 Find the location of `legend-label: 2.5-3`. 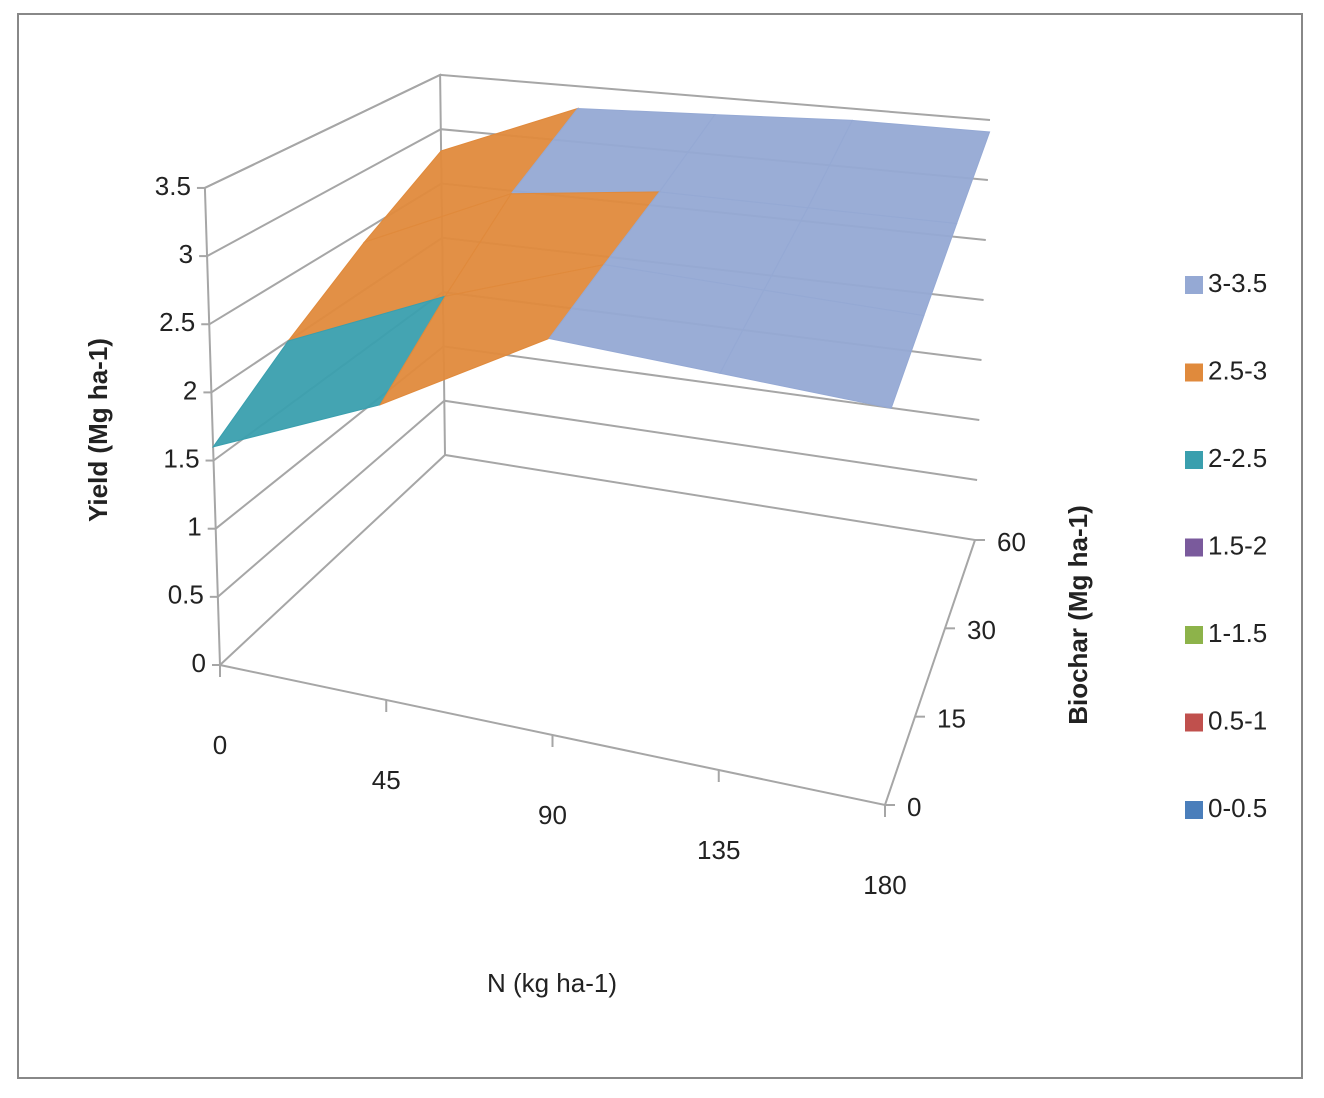

legend-label: 2.5-3 is located at coordinates (1237, 370).